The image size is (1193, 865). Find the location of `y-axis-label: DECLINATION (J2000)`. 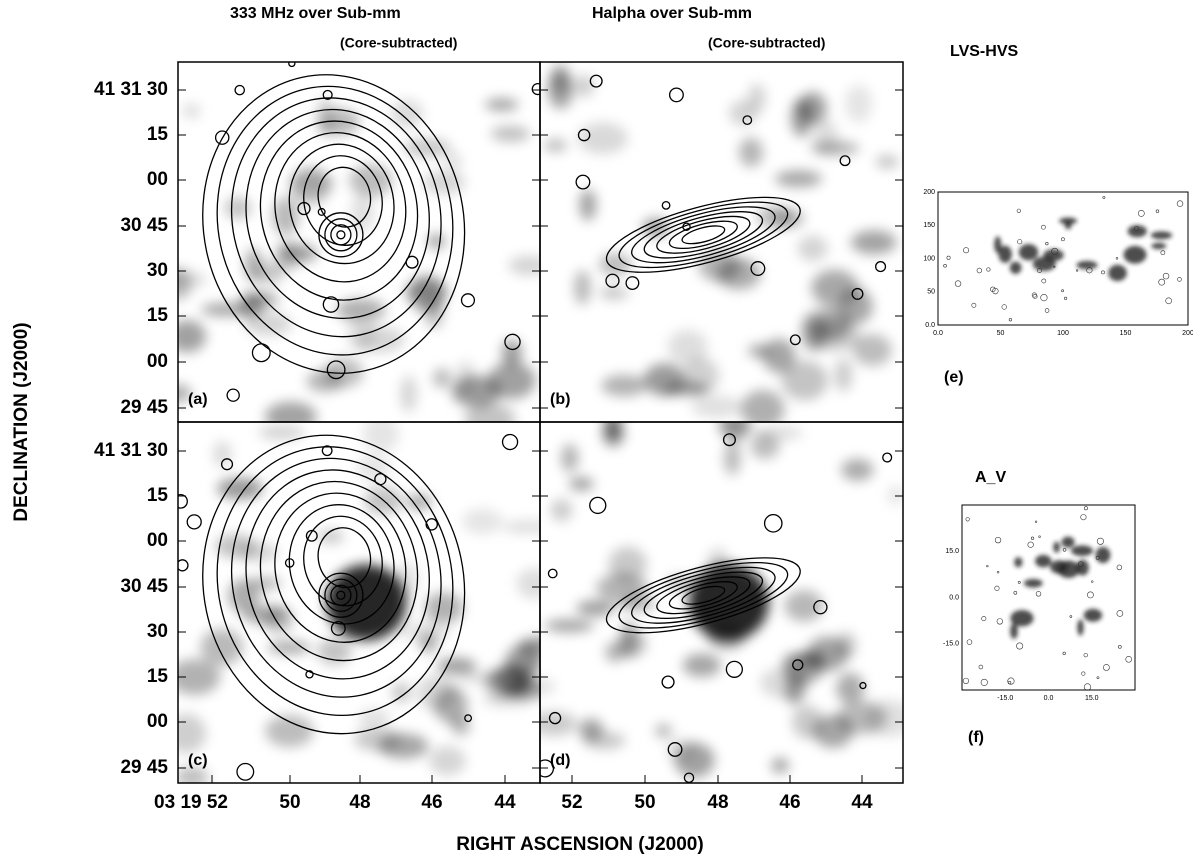

y-axis-label: DECLINATION (J2000) is located at coordinates (21, 421).